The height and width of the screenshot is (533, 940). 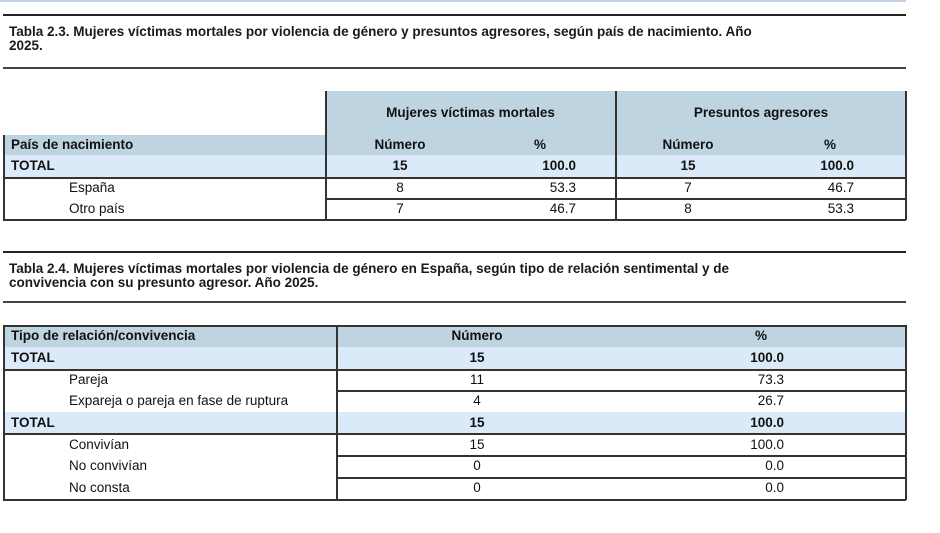 I want to click on col-header-victims-number: Número, so click(x=400, y=144).